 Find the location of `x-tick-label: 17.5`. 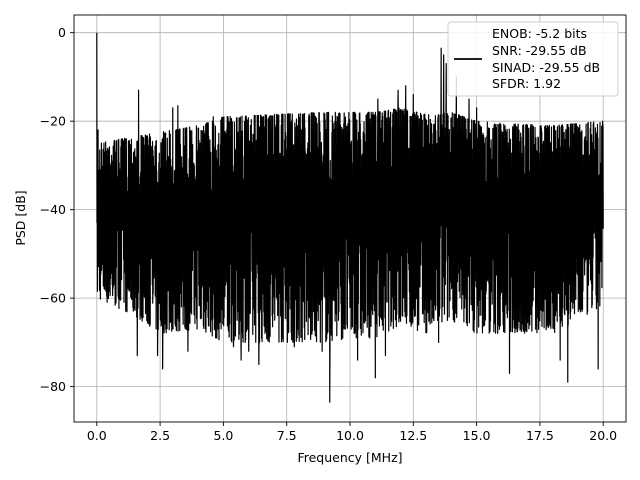

x-tick-label: 17.5 is located at coordinates (540, 435).